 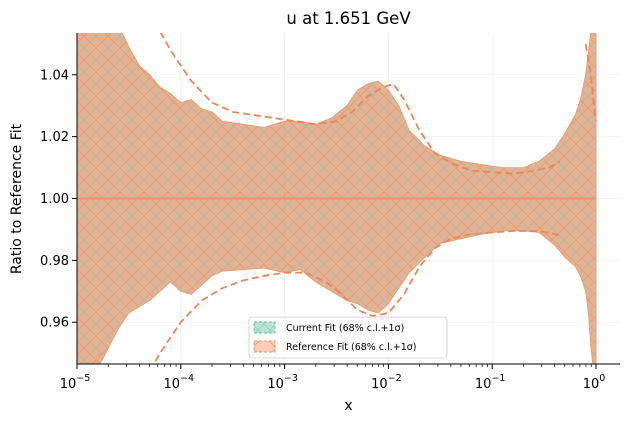 I want to click on y-tick-label: 1.00, so click(x=54, y=199).